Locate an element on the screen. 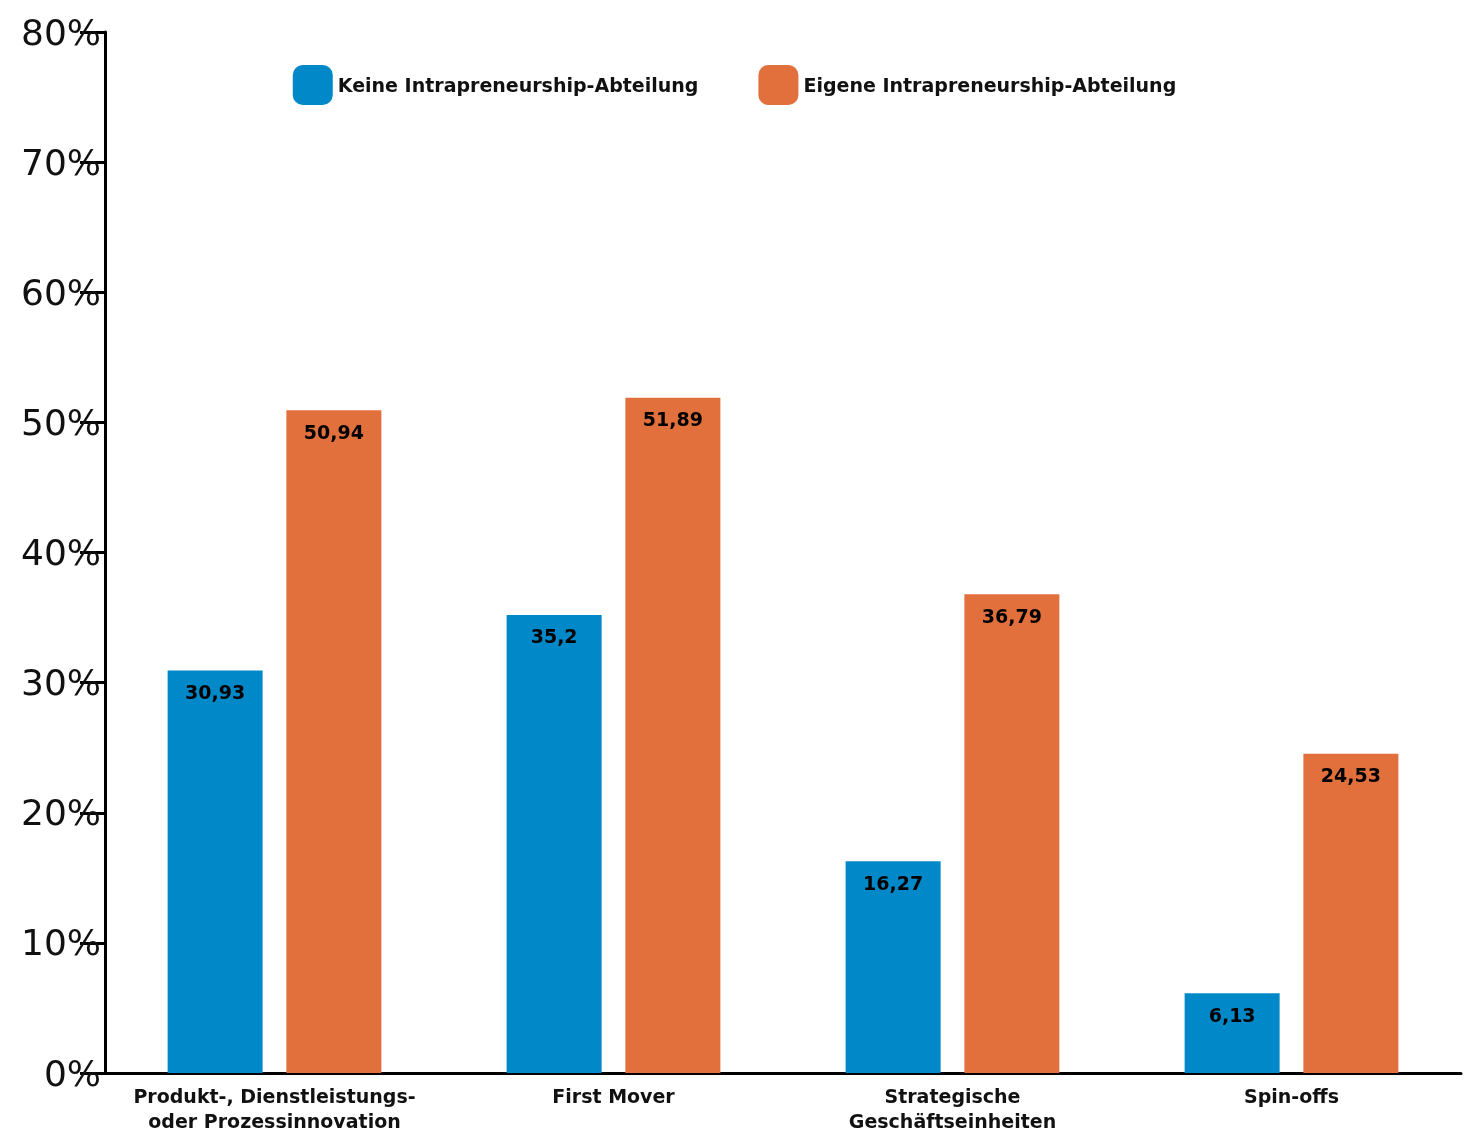 This screenshot has width=1469, height=1144. y-tick-label: 20% is located at coordinates (60, 813).